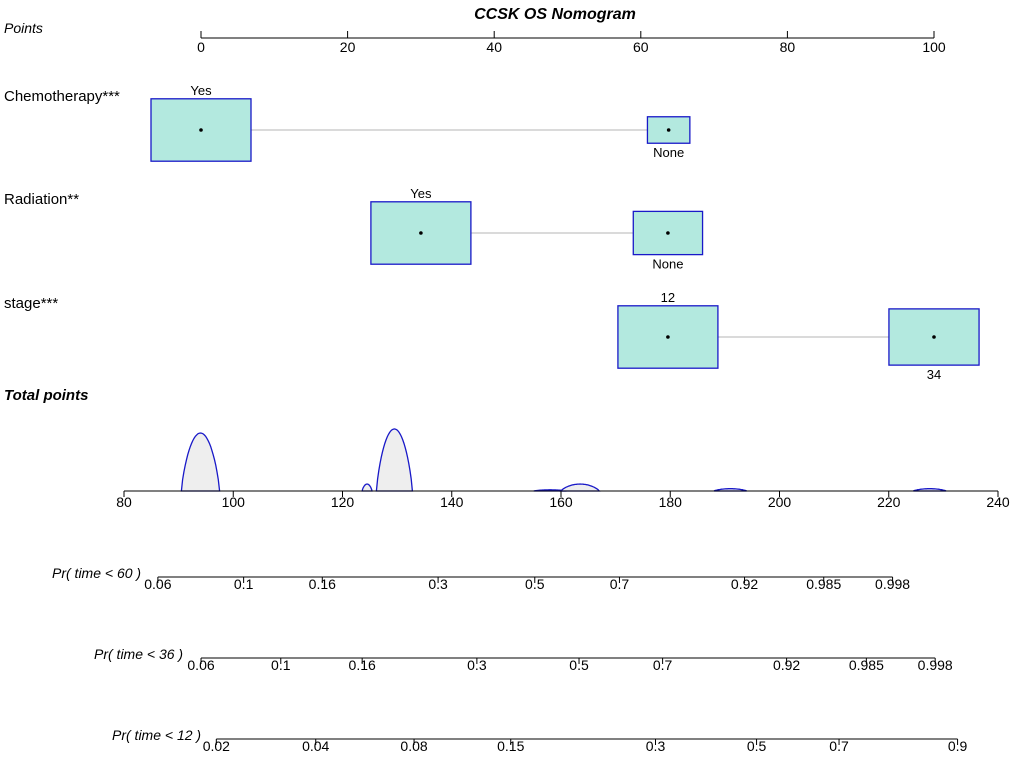  I want to click on points-tick-label: 80, so click(788, 47).